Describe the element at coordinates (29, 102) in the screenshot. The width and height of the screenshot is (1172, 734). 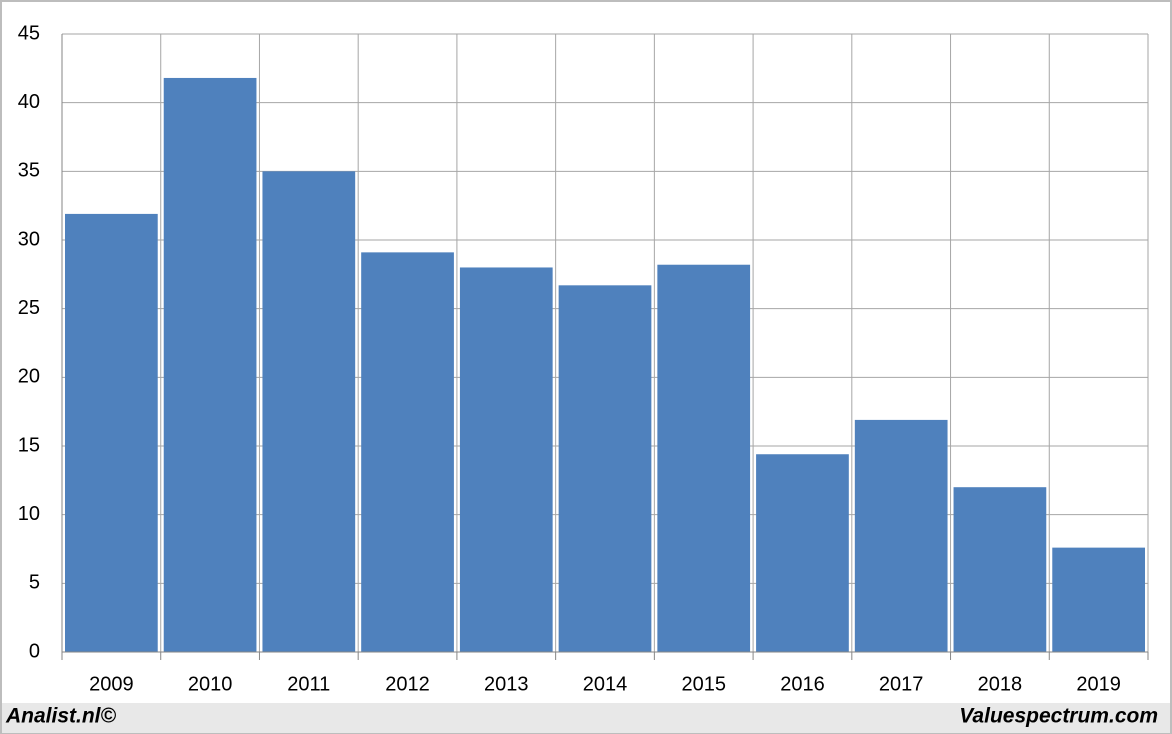
I see `y-tick-label: 40` at that location.